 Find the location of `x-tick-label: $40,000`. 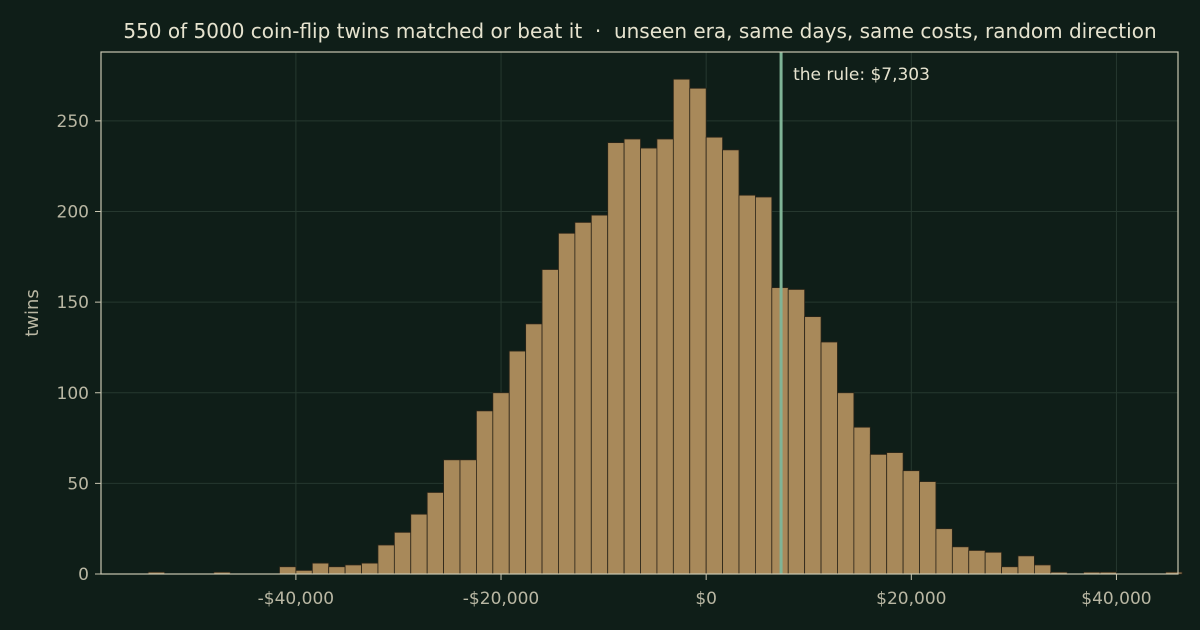

x-tick-label: $40,000 is located at coordinates (1116, 599).